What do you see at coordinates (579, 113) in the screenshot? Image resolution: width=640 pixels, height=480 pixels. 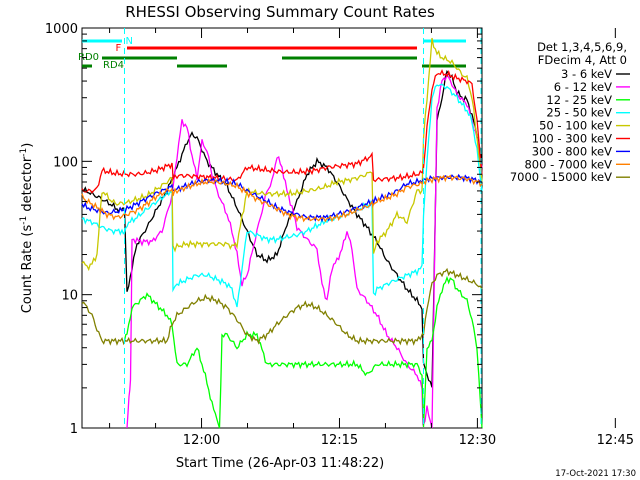 I see `legend-label-4: 25 - 50 keV` at bounding box center [579, 113].